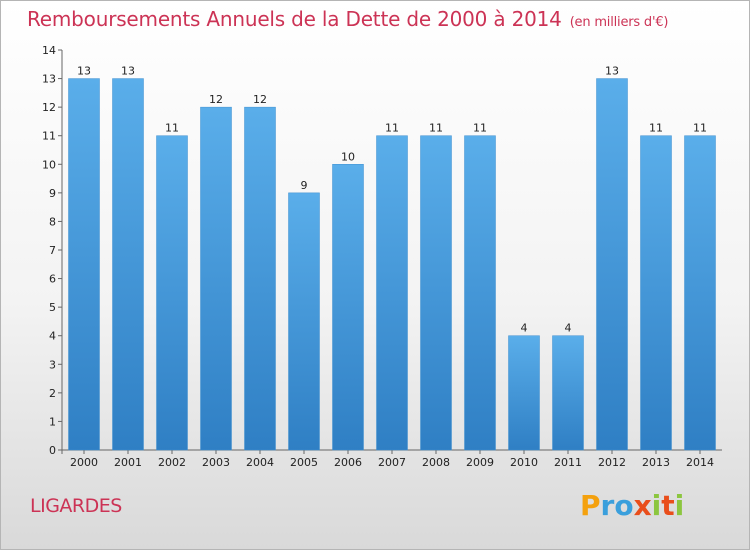 Image resolution: width=750 pixels, height=550 pixels. I want to click on commune-name: LIGARDES, so click(76, 506).